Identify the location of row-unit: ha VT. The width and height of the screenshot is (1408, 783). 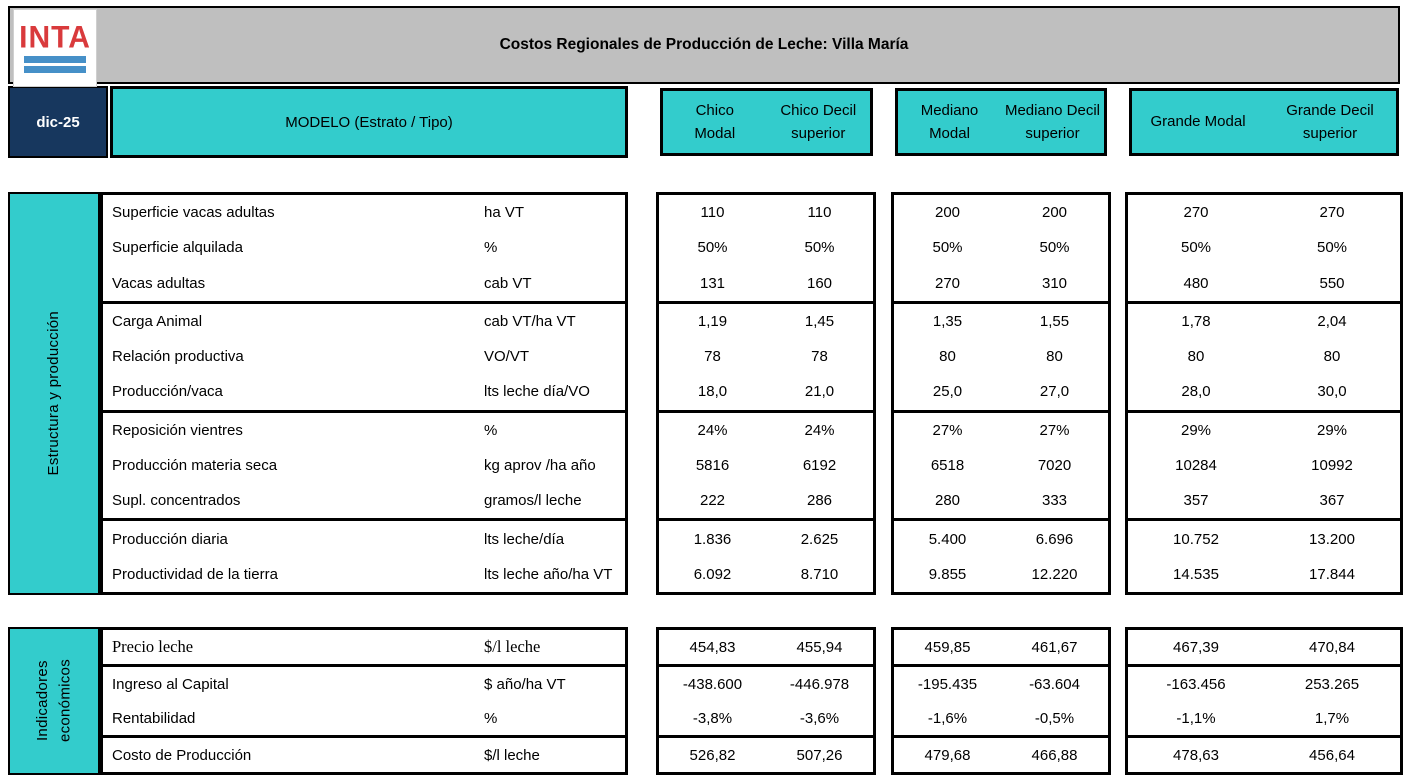
(504, 213).